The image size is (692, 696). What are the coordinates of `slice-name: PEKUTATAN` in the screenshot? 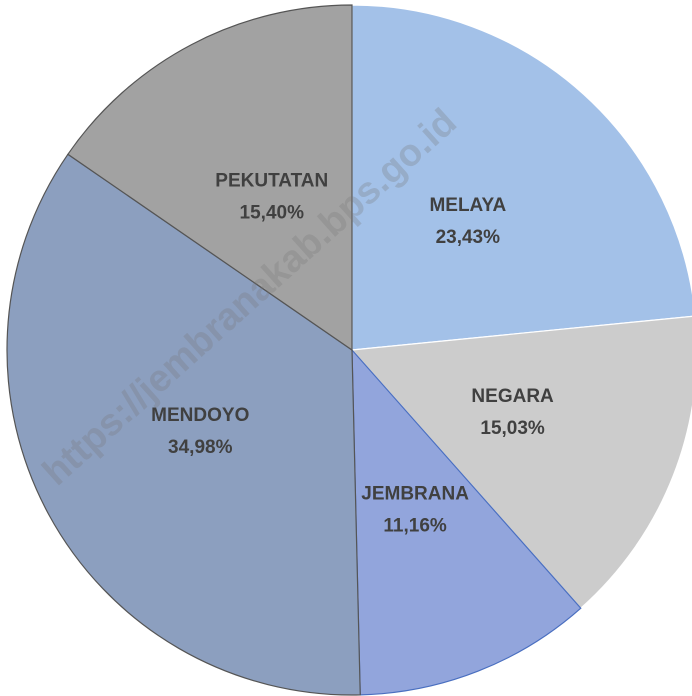 It's located at (271, 180).